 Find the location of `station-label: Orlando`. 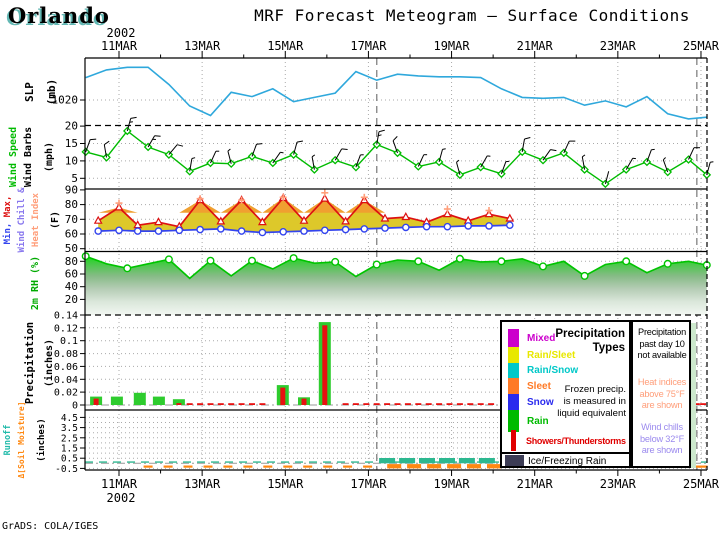

station-label: Orlando is located at coordinates (59, 15).